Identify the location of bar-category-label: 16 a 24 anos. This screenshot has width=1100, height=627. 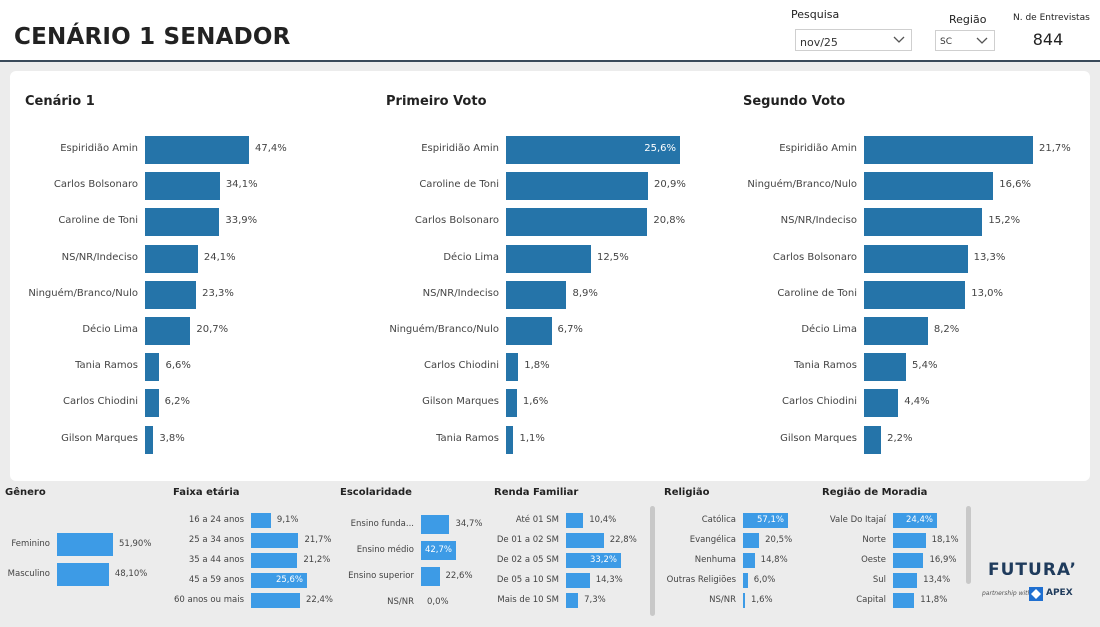
(216, 520).